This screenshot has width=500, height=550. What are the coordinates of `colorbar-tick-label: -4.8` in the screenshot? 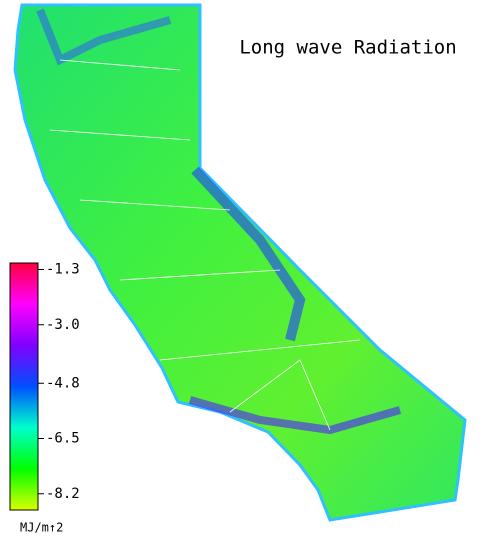 It's located at (63, 383).